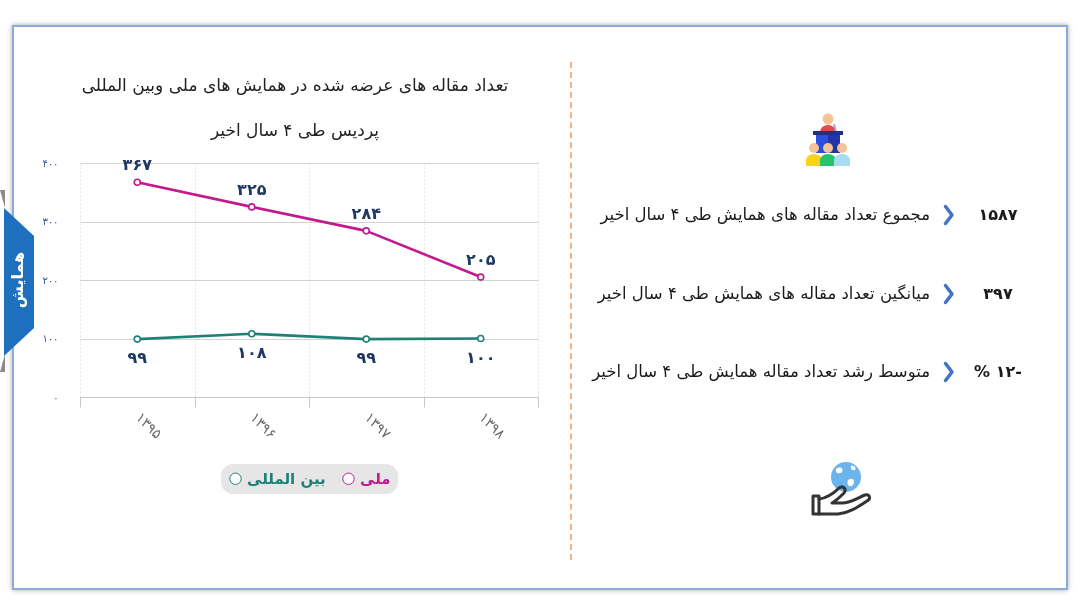 The height and width of the screenshot is (607, 1080). I want to click on y-tick-label: ۳۰۰, so click(50, 221).